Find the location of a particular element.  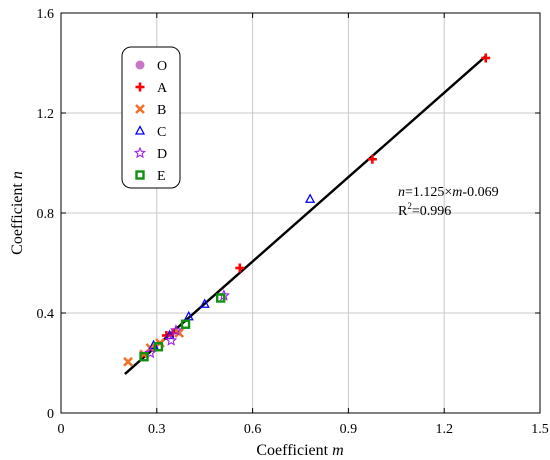

y-axis-label: Coefficient n is located at coordinates (17, 213).